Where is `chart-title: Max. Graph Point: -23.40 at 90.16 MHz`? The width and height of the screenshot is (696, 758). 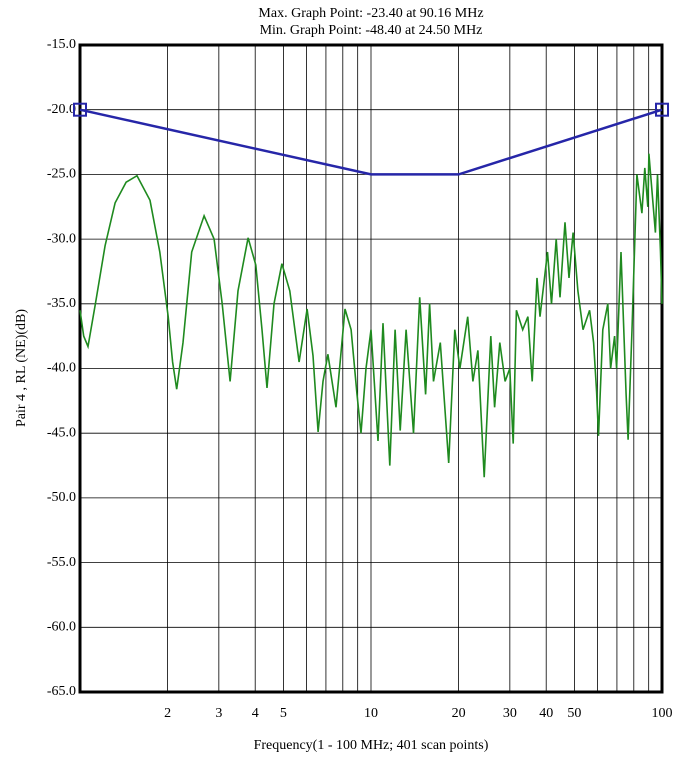 chart-title: Max. Graph Point: -23.40 at 90.16 MHz is located at coordinates (370, 13).